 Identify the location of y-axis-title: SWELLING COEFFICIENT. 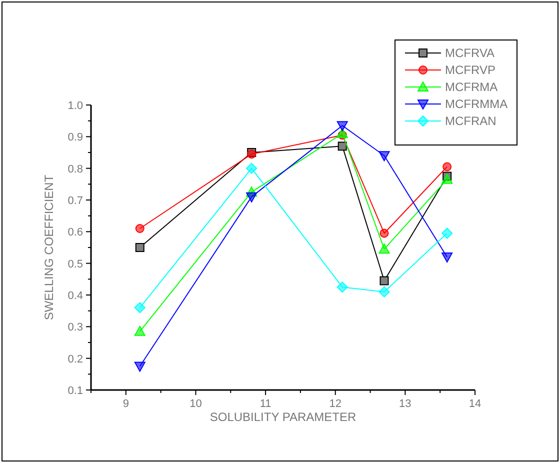
(49, 247).